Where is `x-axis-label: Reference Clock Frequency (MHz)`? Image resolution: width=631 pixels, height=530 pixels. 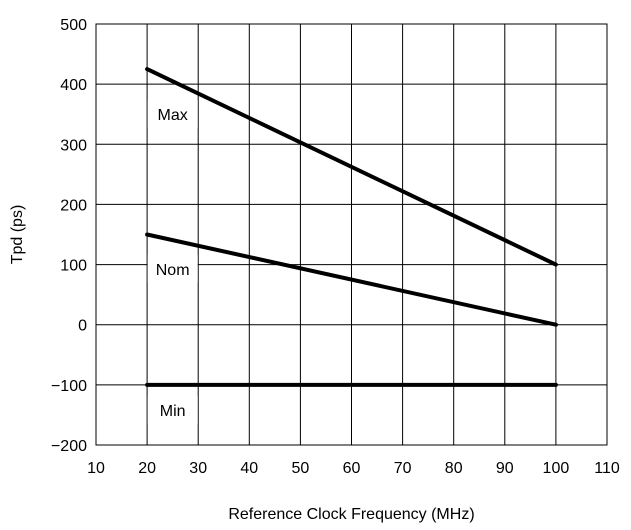
x-axis-label: Reference Clock Frequency (MHz) is located at coordinates (351, 514).